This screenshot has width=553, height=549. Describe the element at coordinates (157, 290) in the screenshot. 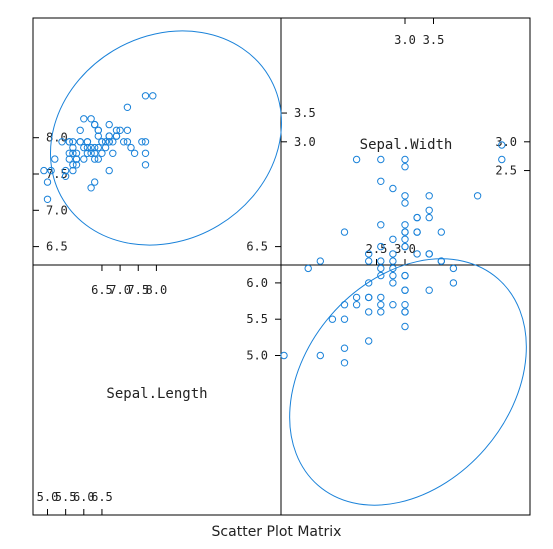

I see `tick-label-diag-top-3: 8.0` at that location.